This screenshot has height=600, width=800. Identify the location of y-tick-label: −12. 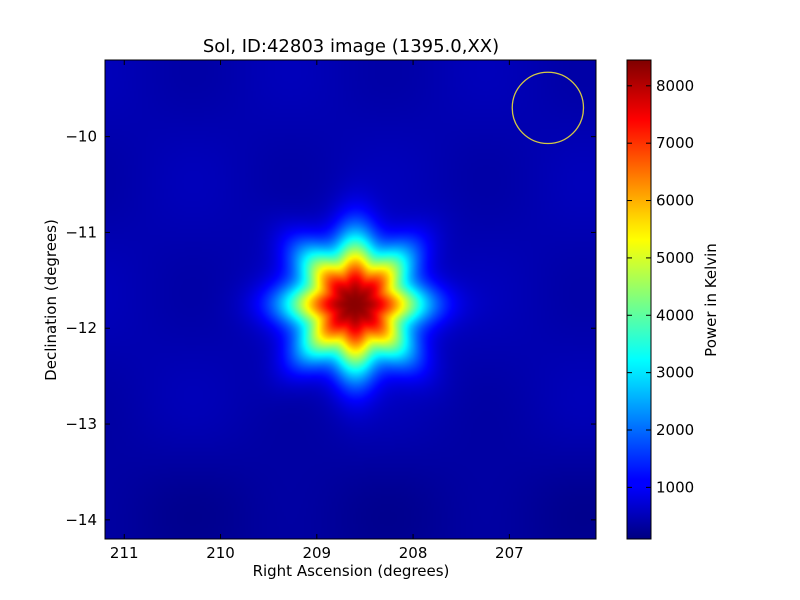
(81, 328).